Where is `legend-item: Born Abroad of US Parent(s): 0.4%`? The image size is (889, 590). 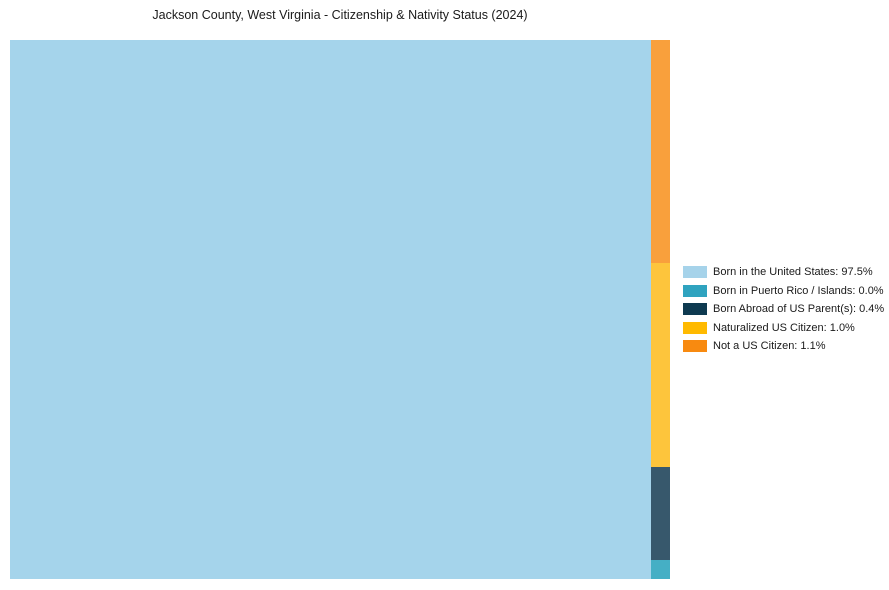
legend-item: Born Abroad of US Parent(s): 0.4% is located at coordinates (783, 309).